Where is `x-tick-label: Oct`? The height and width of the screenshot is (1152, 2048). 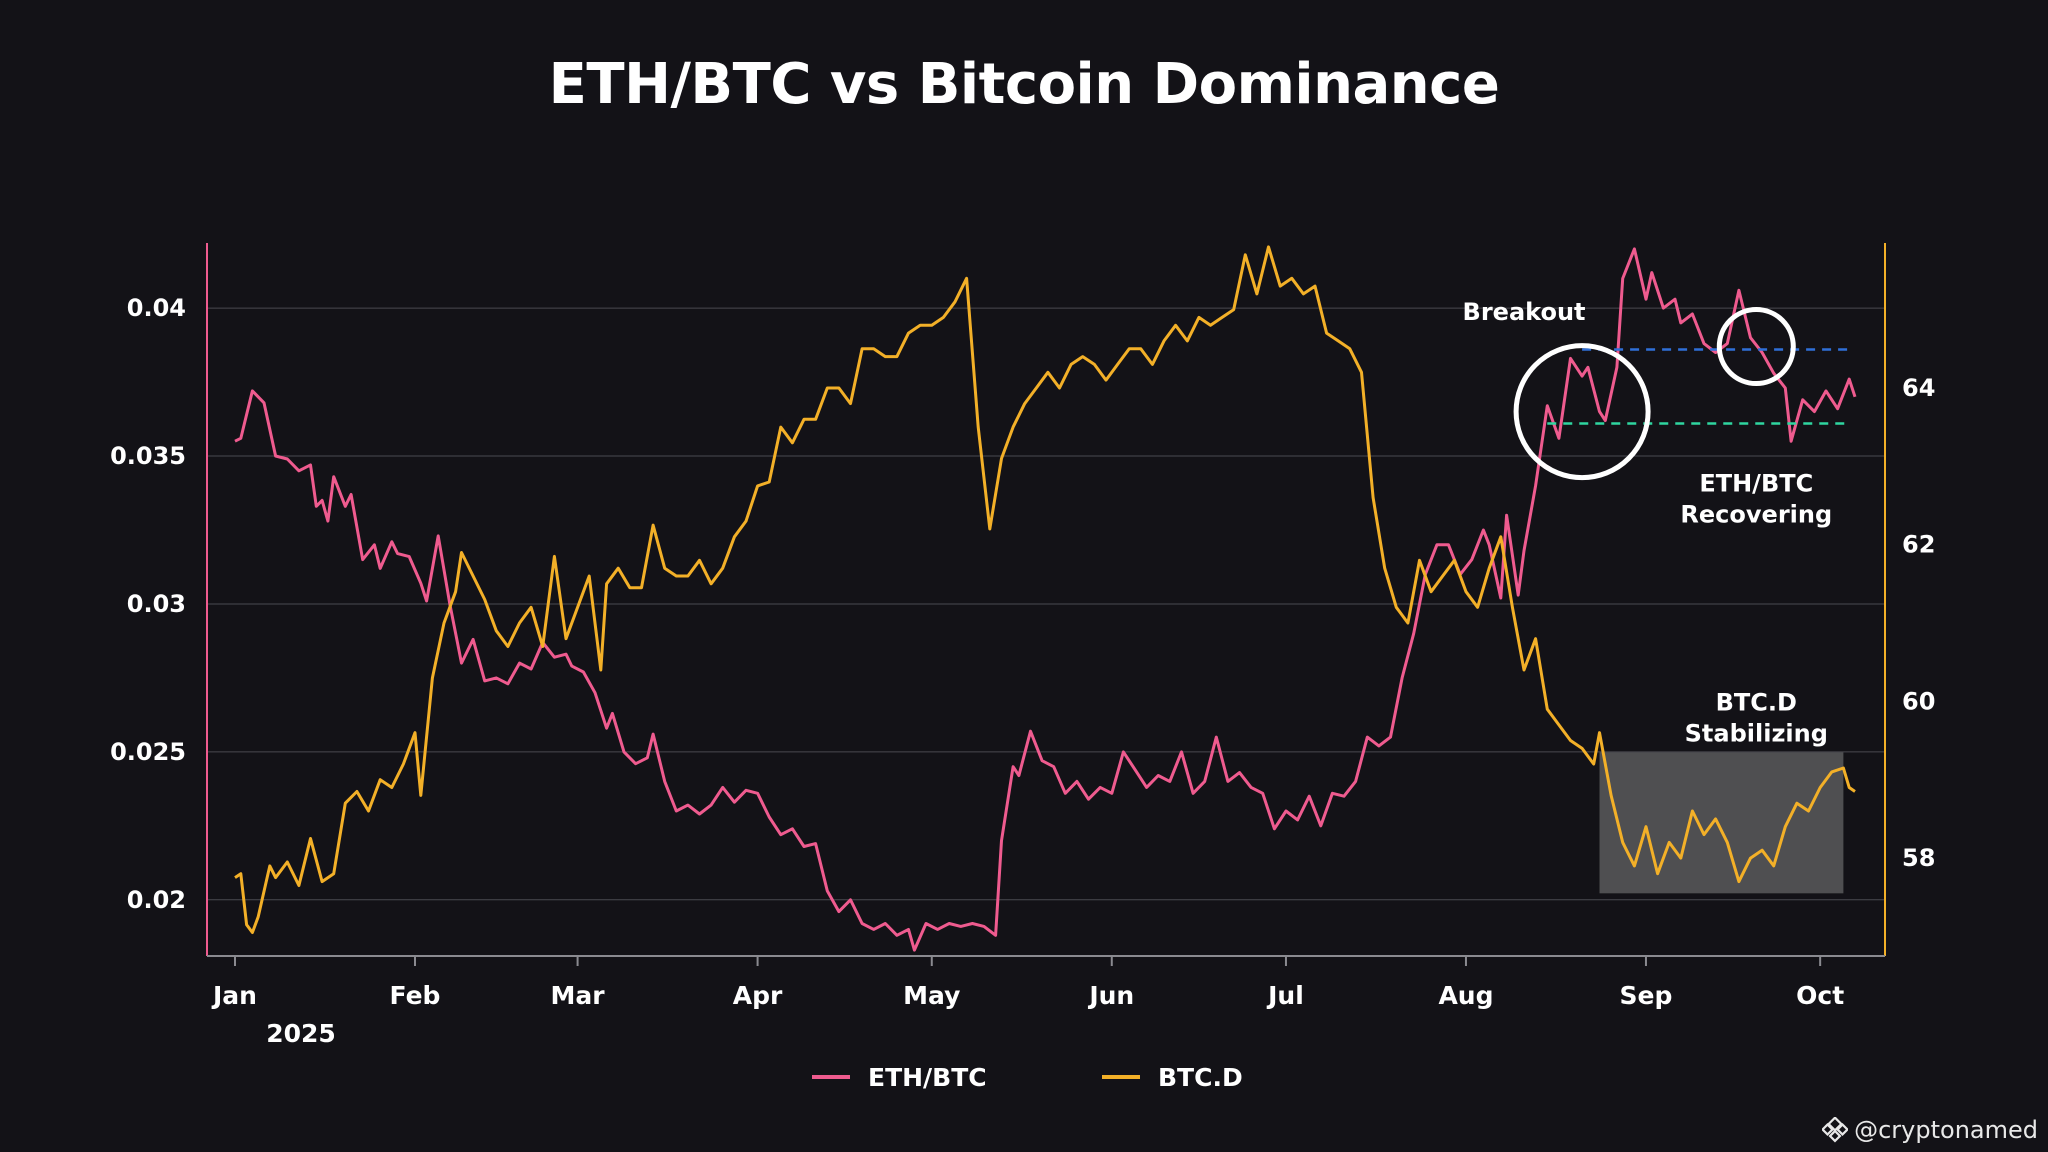
x-tick-label: Oct is located at coordinates (1820, 995).